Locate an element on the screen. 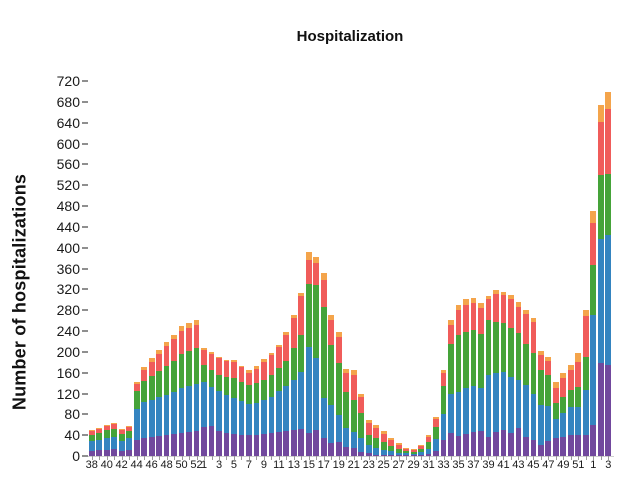  y-tick-label: 400 is located at coordinates (68, 247).